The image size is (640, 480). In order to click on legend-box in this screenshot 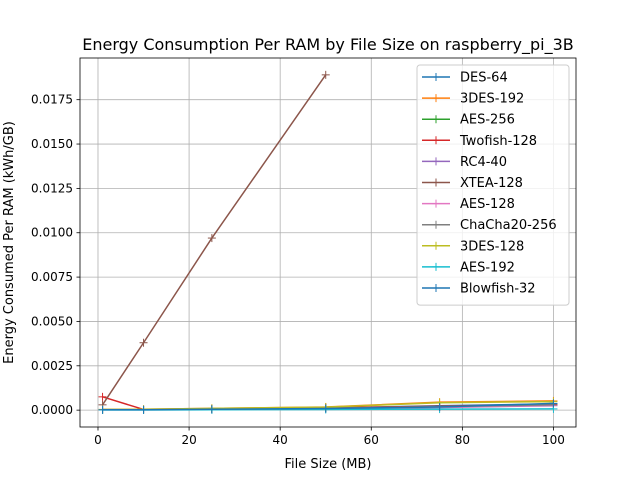, I will do `click(493, 185)`.